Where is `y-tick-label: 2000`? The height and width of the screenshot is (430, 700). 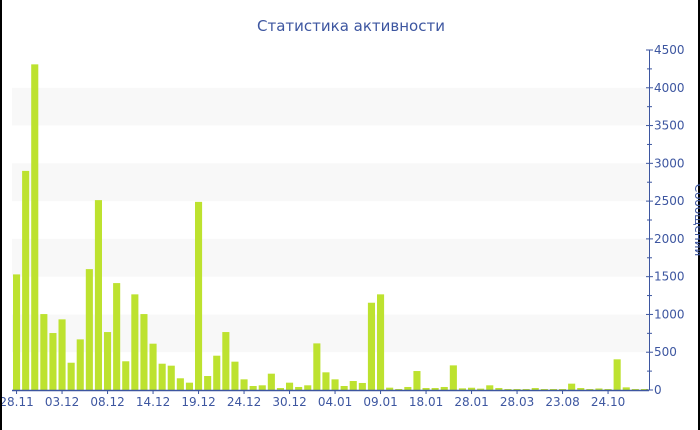
y-tick-label: 2000 is located at coordinates (669, 239).